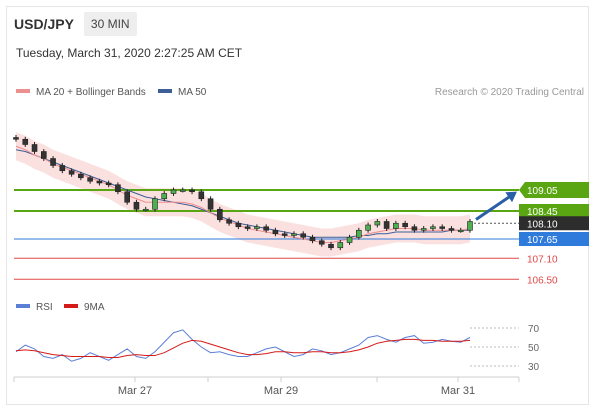 The height and width of the screenshot is (411, 595). I want to click on chart-header: USD/JPY 30 MIN, so click(75, 24).